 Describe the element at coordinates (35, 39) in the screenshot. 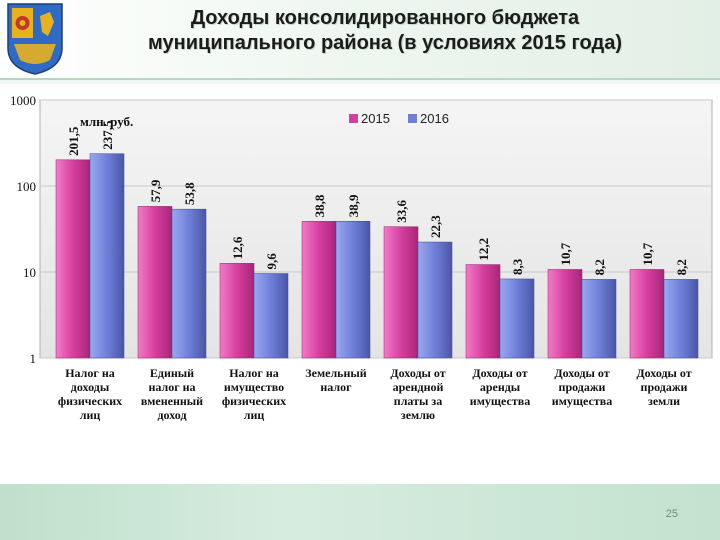

I see `coat-of-arms-icon` at that location.